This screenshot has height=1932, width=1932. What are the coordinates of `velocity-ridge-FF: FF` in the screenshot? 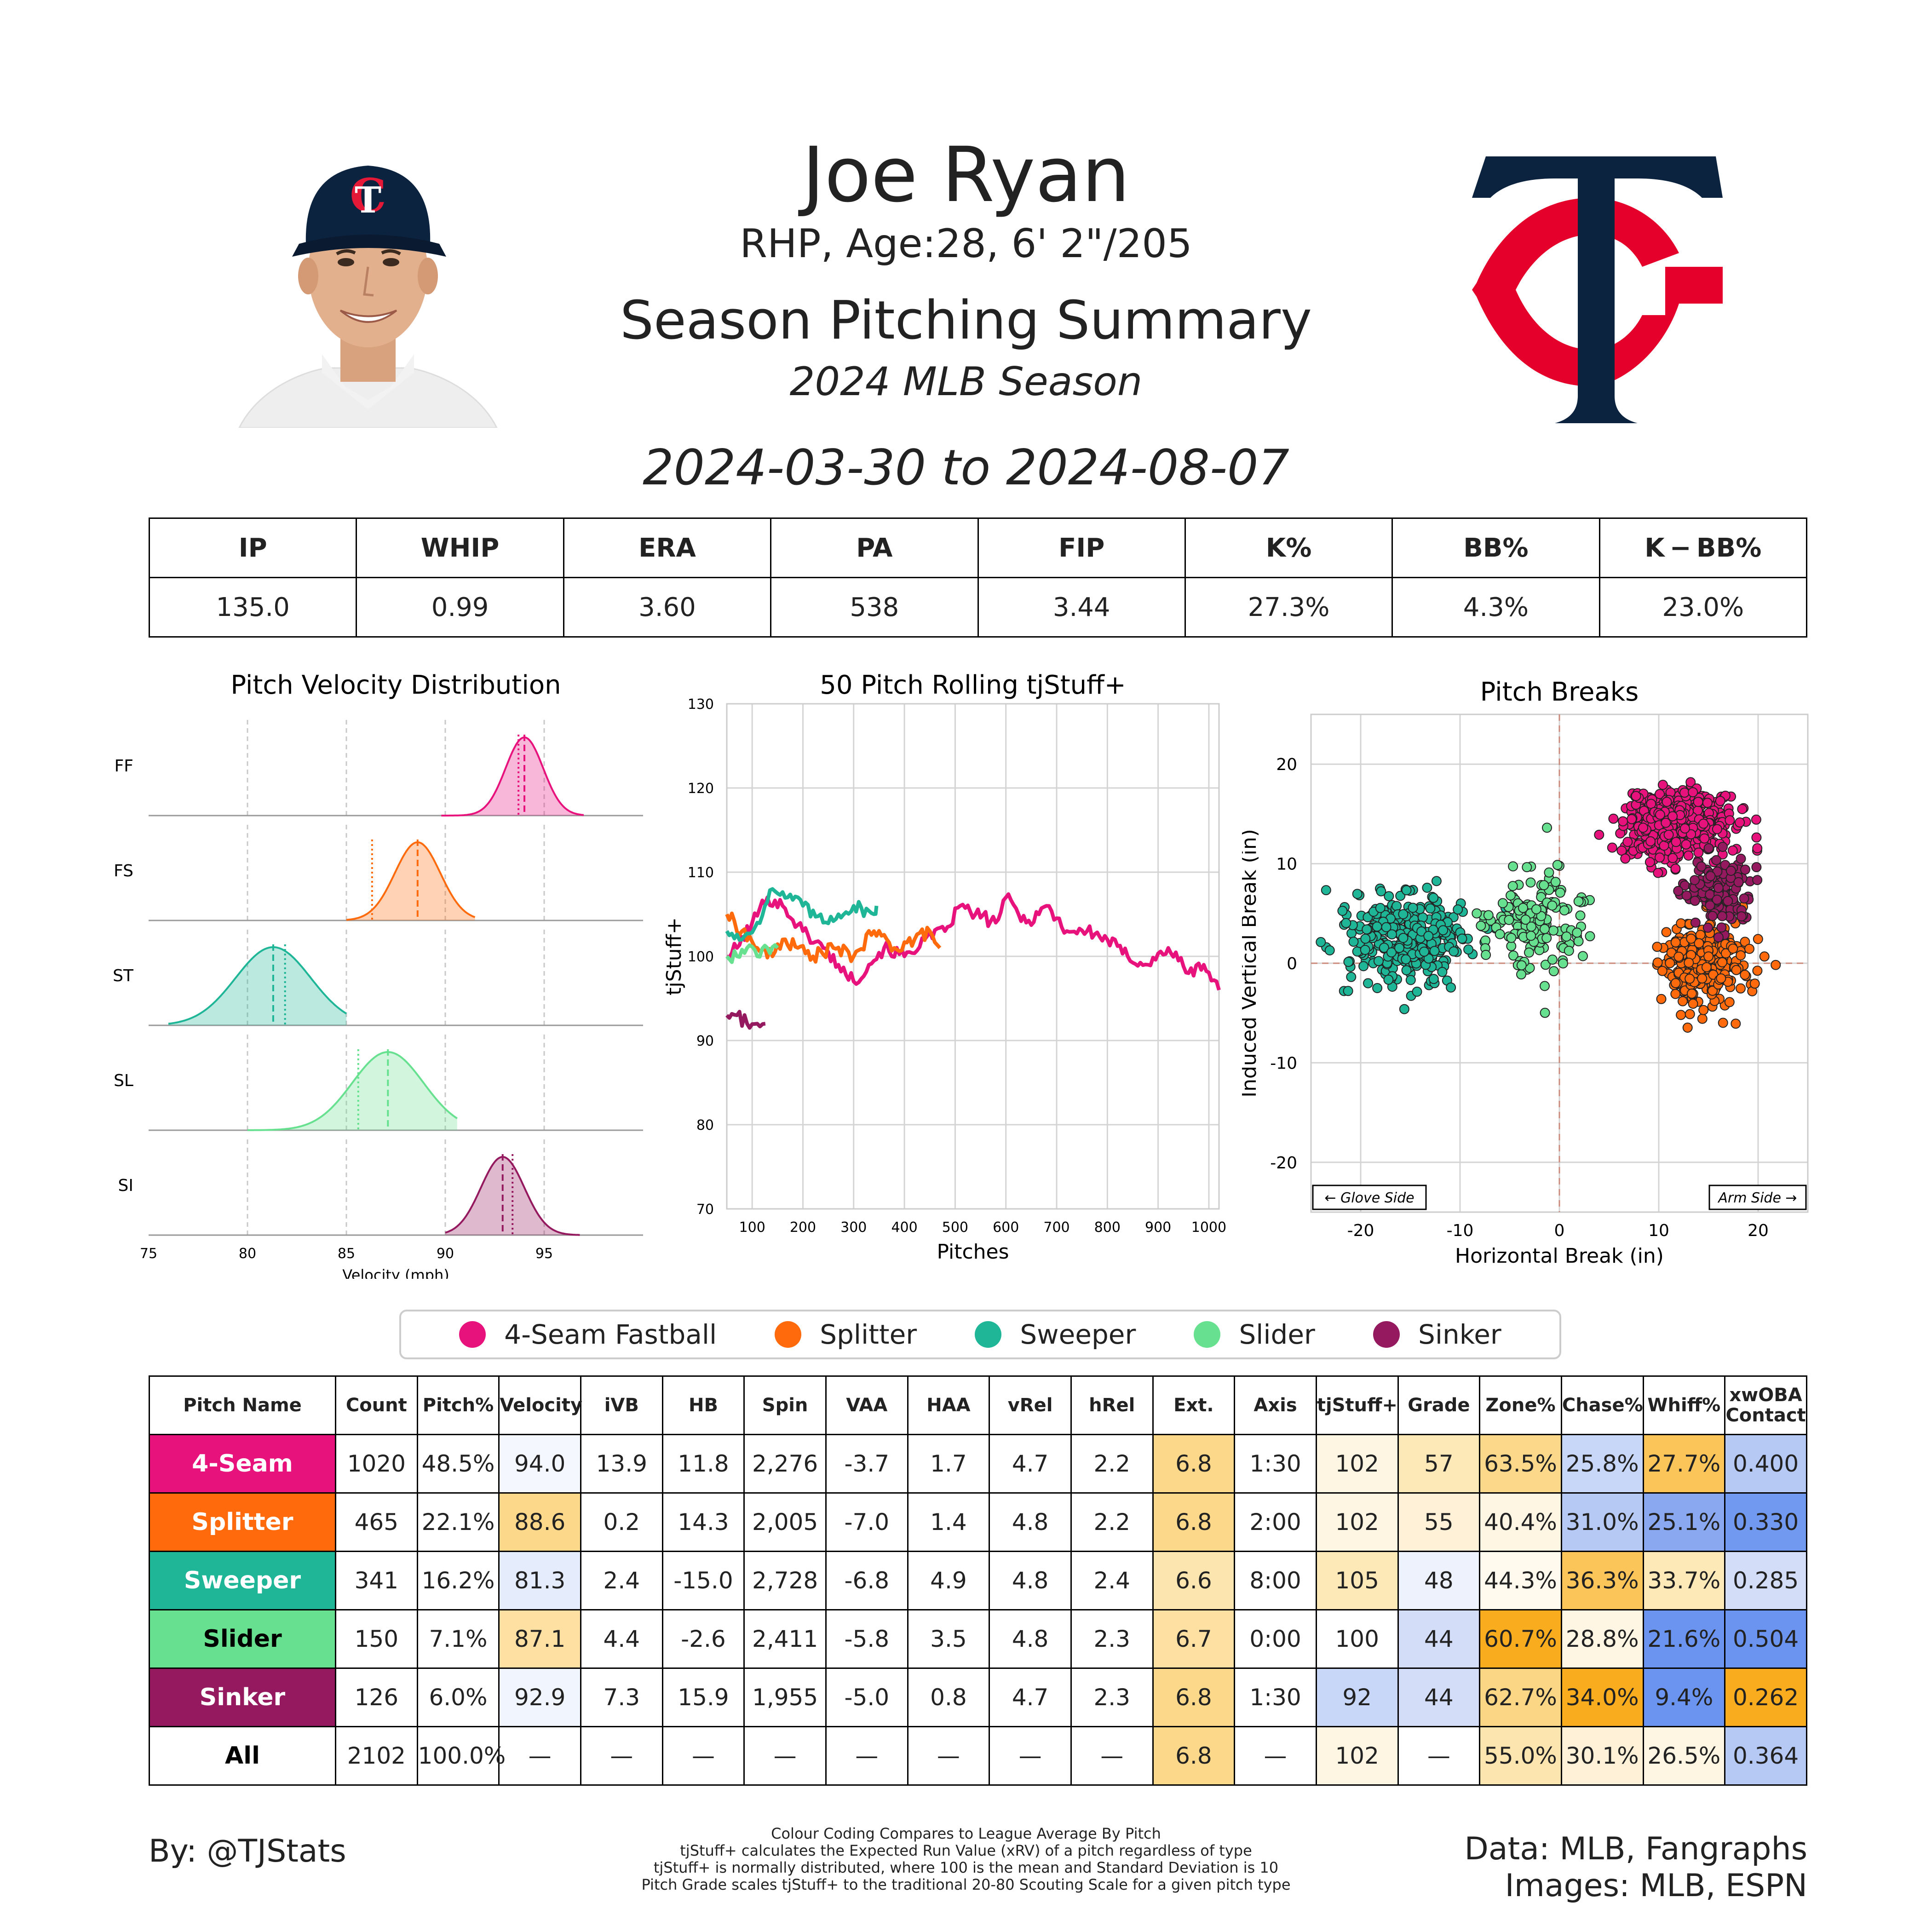 It's located at (379, 768).